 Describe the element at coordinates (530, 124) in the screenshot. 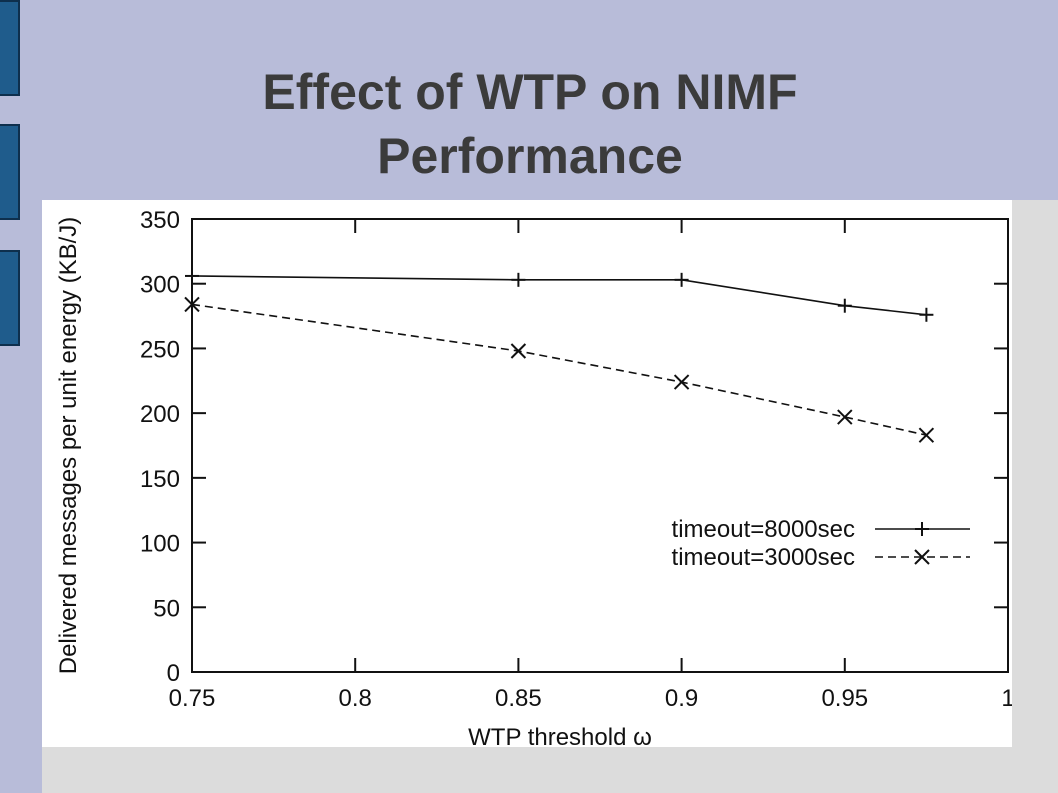

I see `slide-title: Effect of WTP on NIMF Performance` at that location.